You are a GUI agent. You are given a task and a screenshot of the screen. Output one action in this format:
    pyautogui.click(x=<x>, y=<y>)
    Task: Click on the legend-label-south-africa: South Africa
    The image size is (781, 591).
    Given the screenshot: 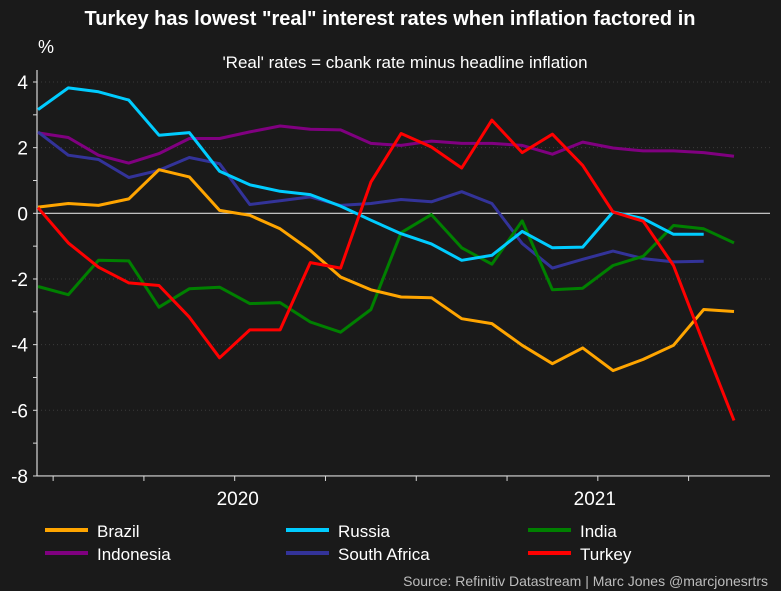 What is the action you would take?
    pyautogui.click(x=384, y=554)
    